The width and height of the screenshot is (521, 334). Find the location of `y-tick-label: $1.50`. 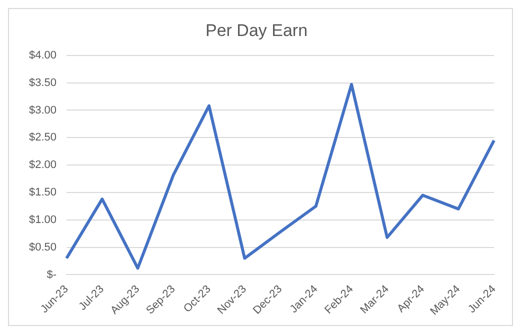

y-tick-label: $1.50 is located at coordinates (42, 192).